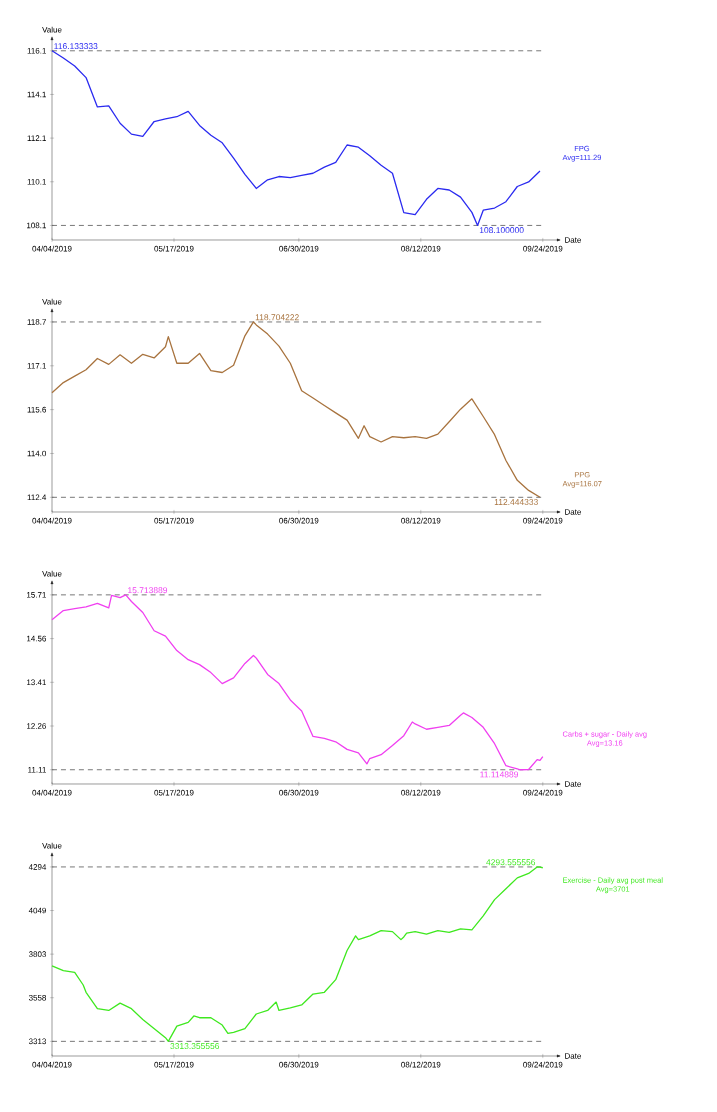 This screenshot has height=1112, width=717. I want to click on annotation: 108.100000, so click(501, 230).